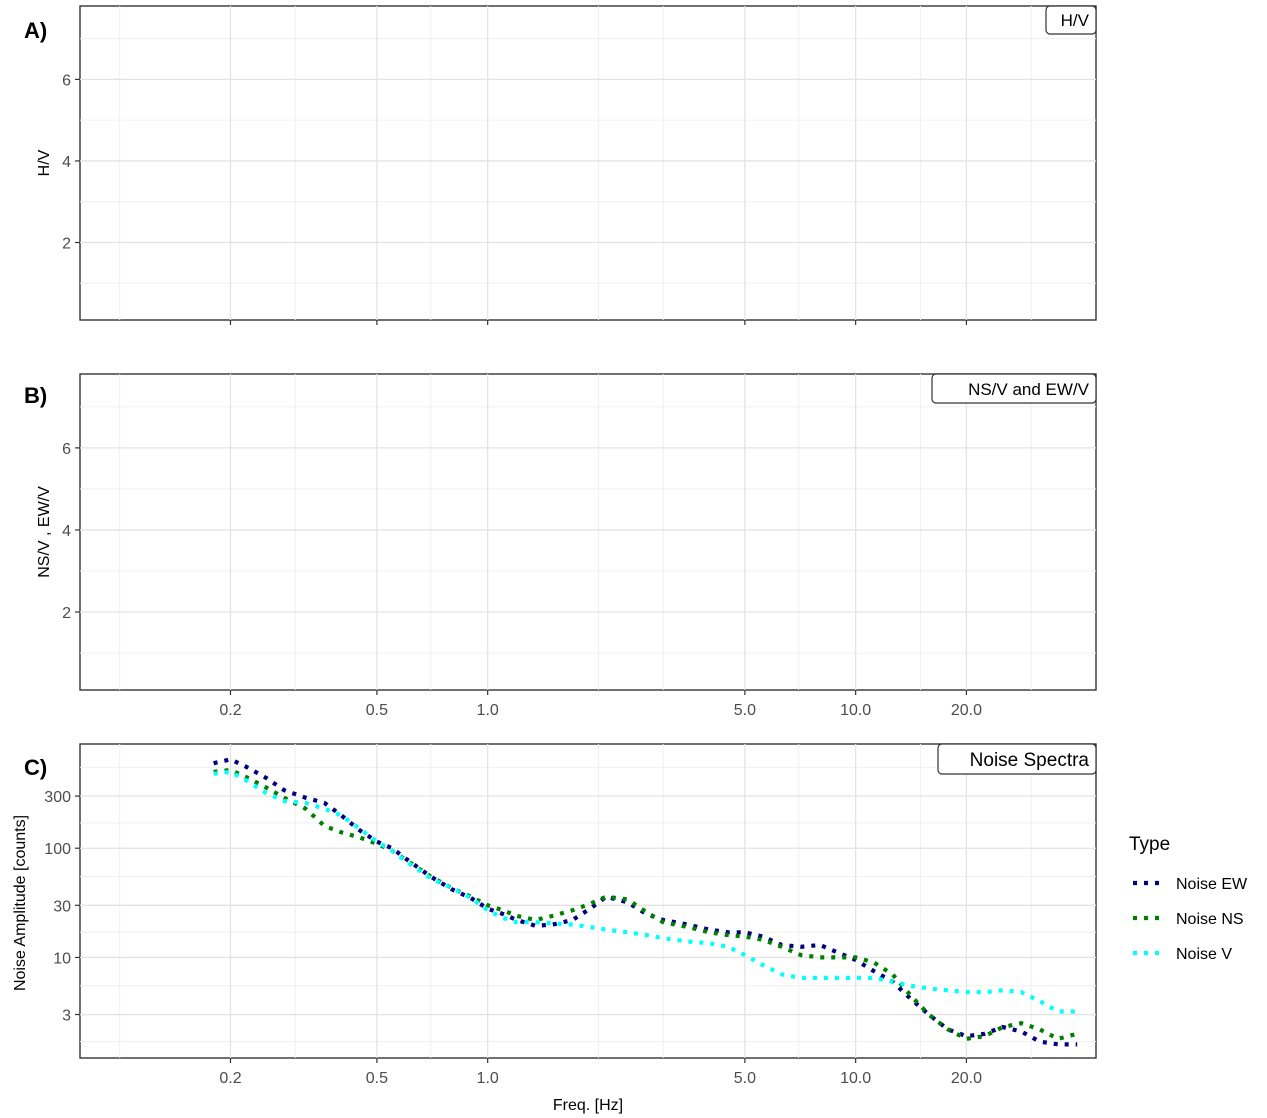  Describe the element at coordinates (57, 797) in the screenshot. I see `y-tick-label: 300` at that location.